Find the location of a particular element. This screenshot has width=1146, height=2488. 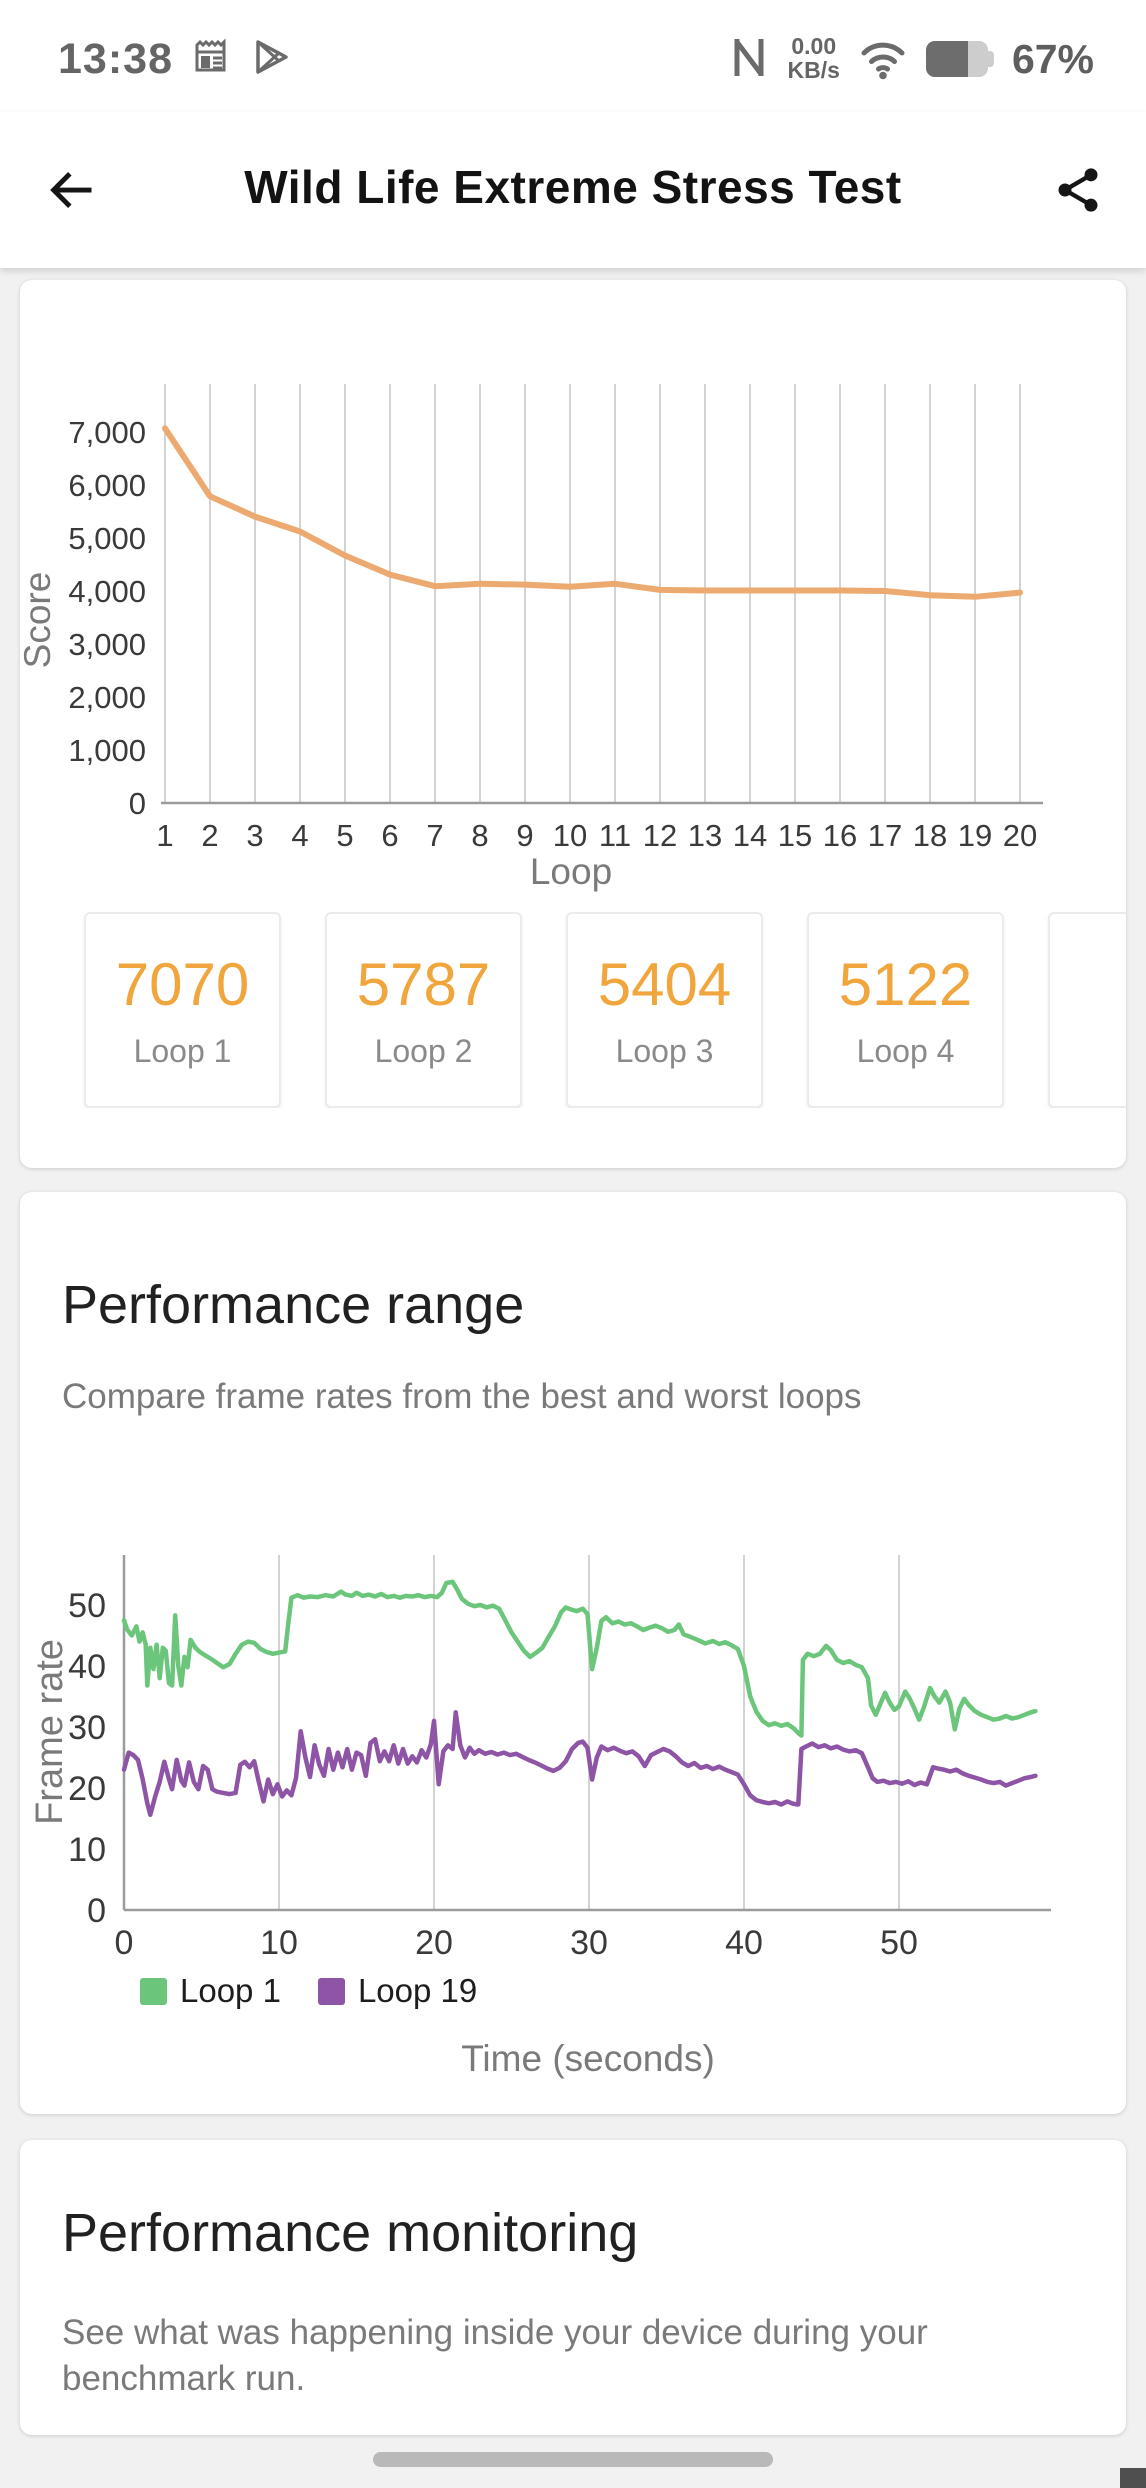

chart-legend: Loop 1 Loop 19 is located at coordinates (308, 1991).